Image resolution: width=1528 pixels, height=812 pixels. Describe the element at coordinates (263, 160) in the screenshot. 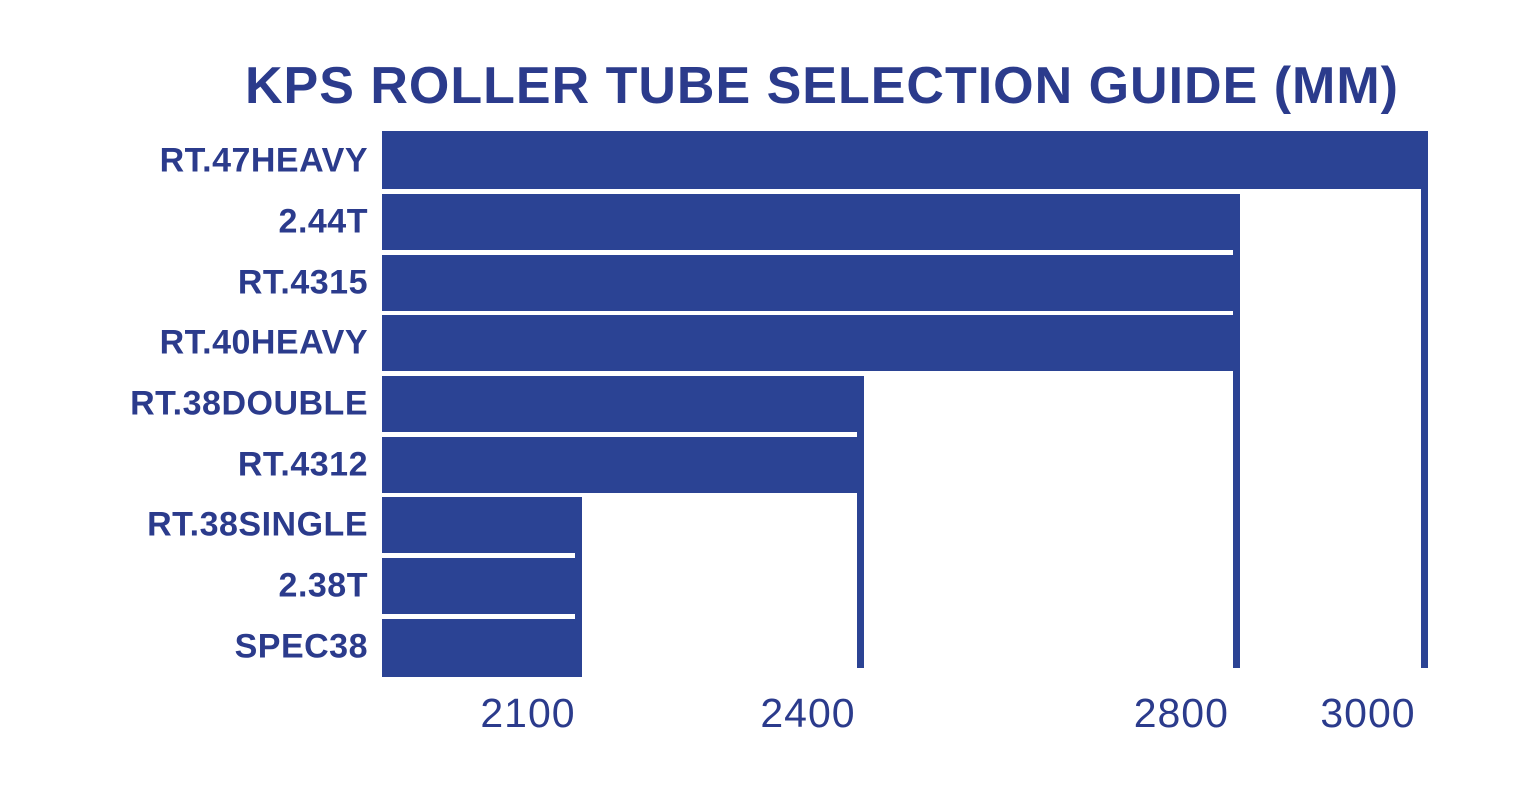

I see `category-label-rt-47heavy: RT.47HEAVY` at that location.